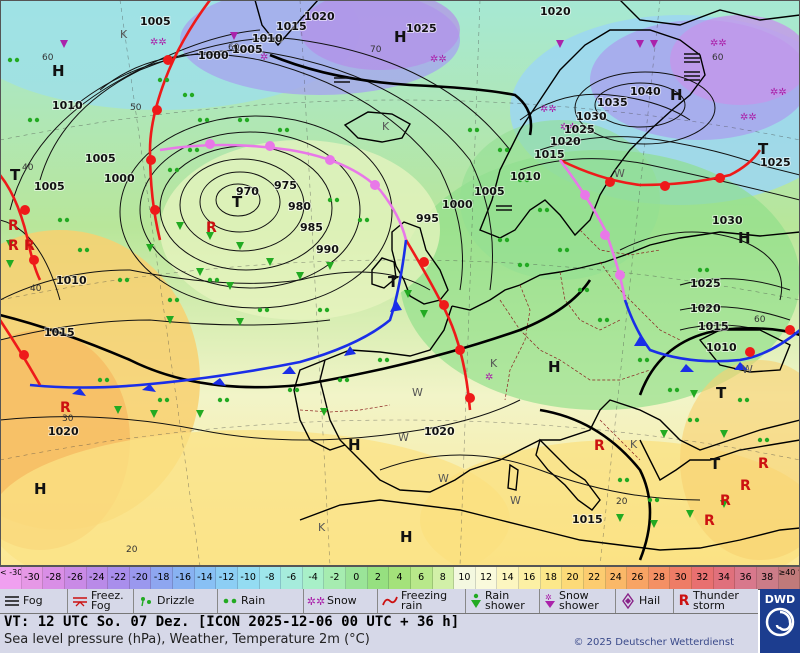 The image size is (800, 653). Describe the element at coordinates (517, 132) in the screenshot. I see `fog-symbols` at that location.